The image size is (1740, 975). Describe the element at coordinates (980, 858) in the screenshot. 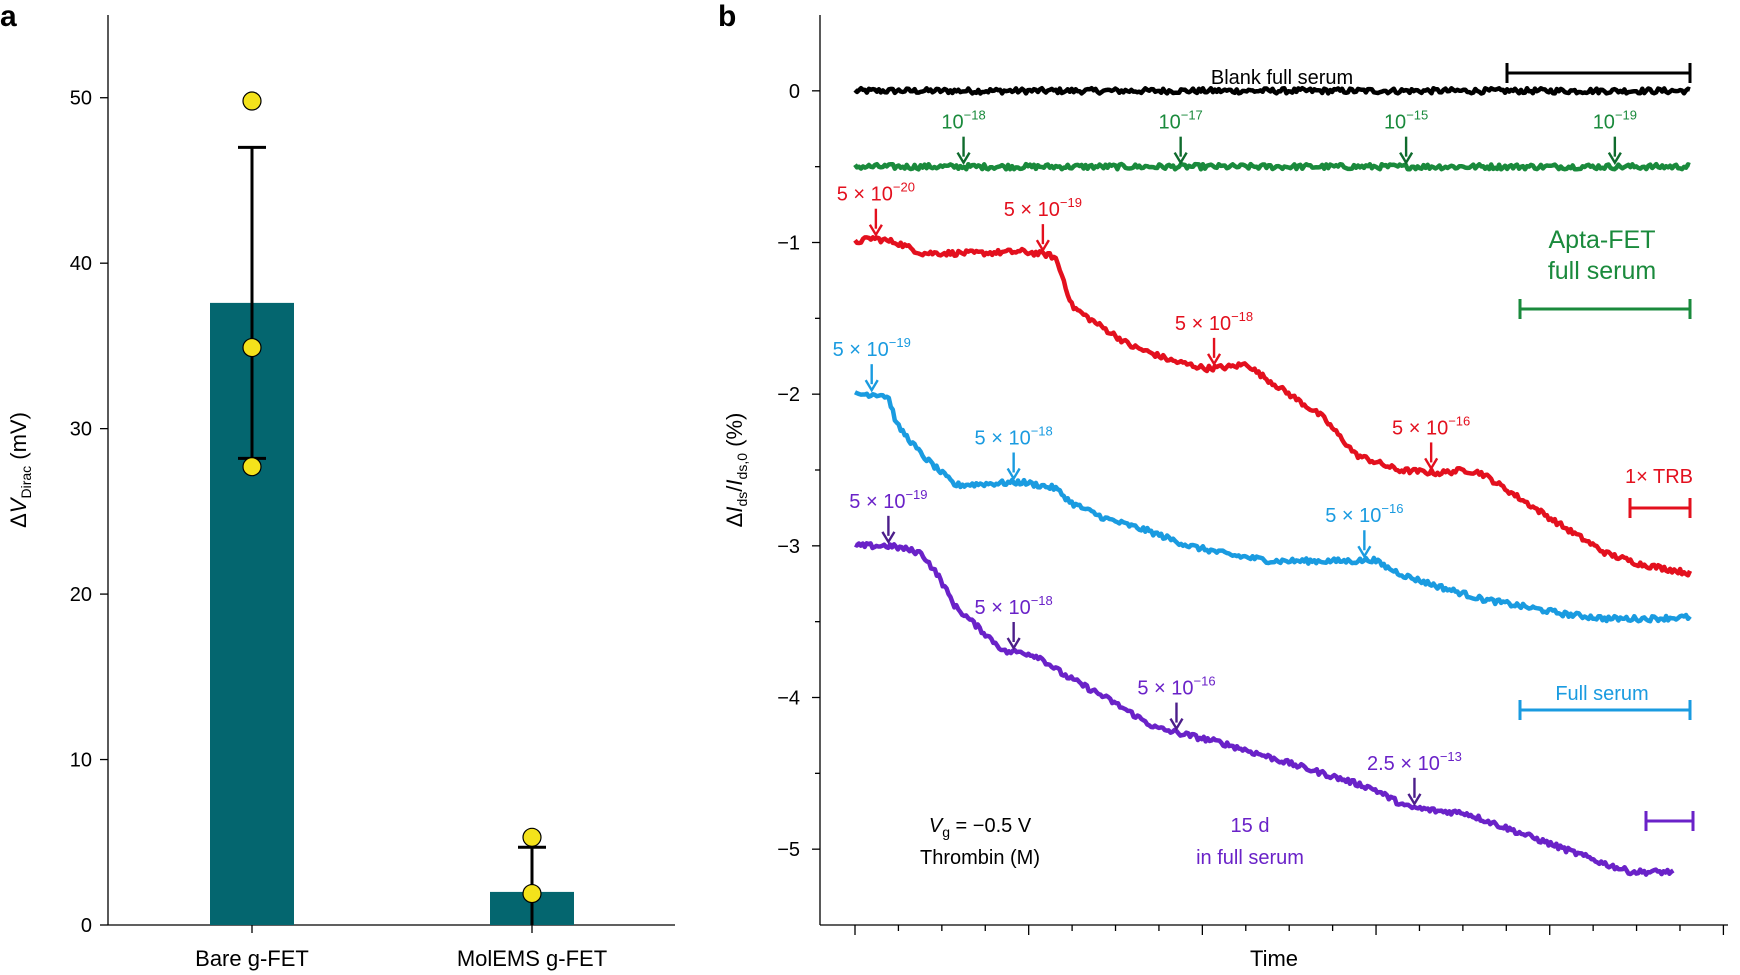

I see `condition-thrombin: Thrombin (M)` at that location.